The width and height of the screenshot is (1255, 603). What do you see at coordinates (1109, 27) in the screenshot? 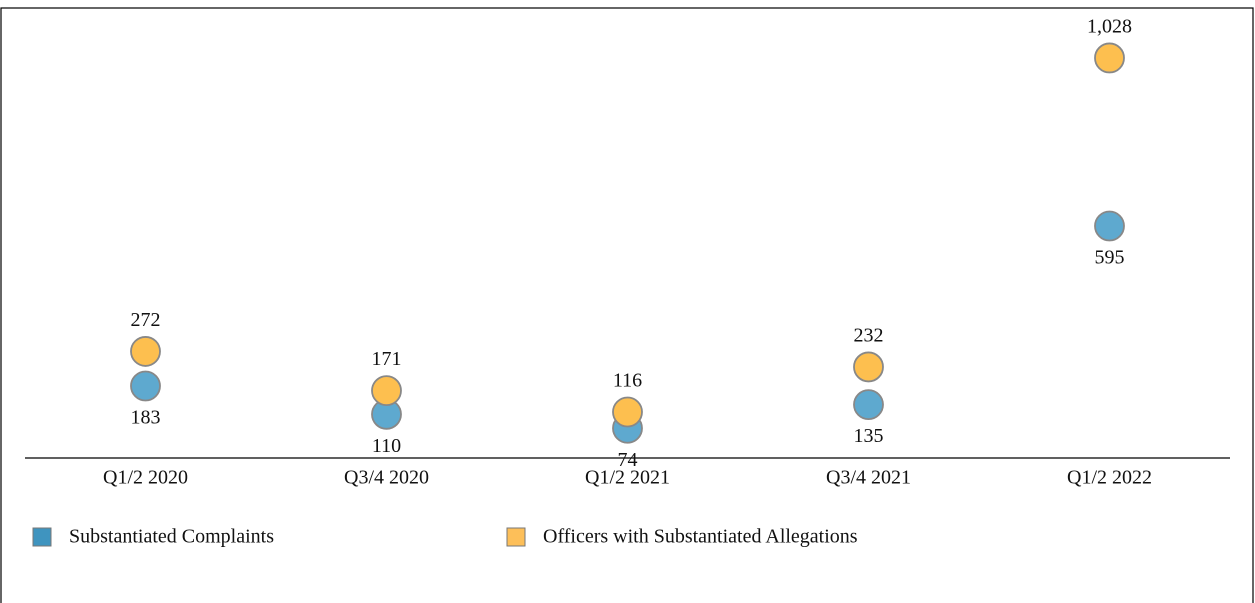
I see `value-label: 1,028` at bounding box center [1109, 27].